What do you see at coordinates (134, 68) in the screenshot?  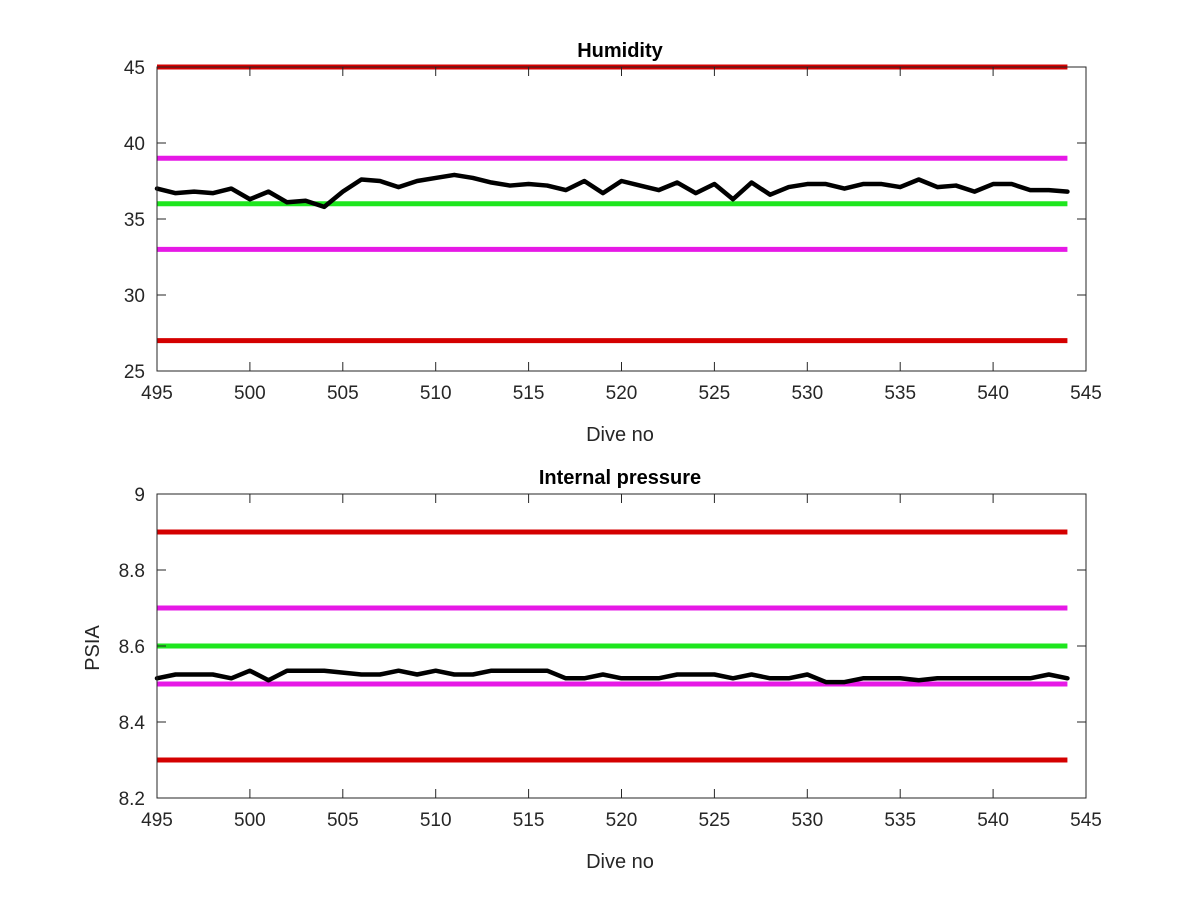 I see `y-tick-label: 45` at bounding box center [134, 68].